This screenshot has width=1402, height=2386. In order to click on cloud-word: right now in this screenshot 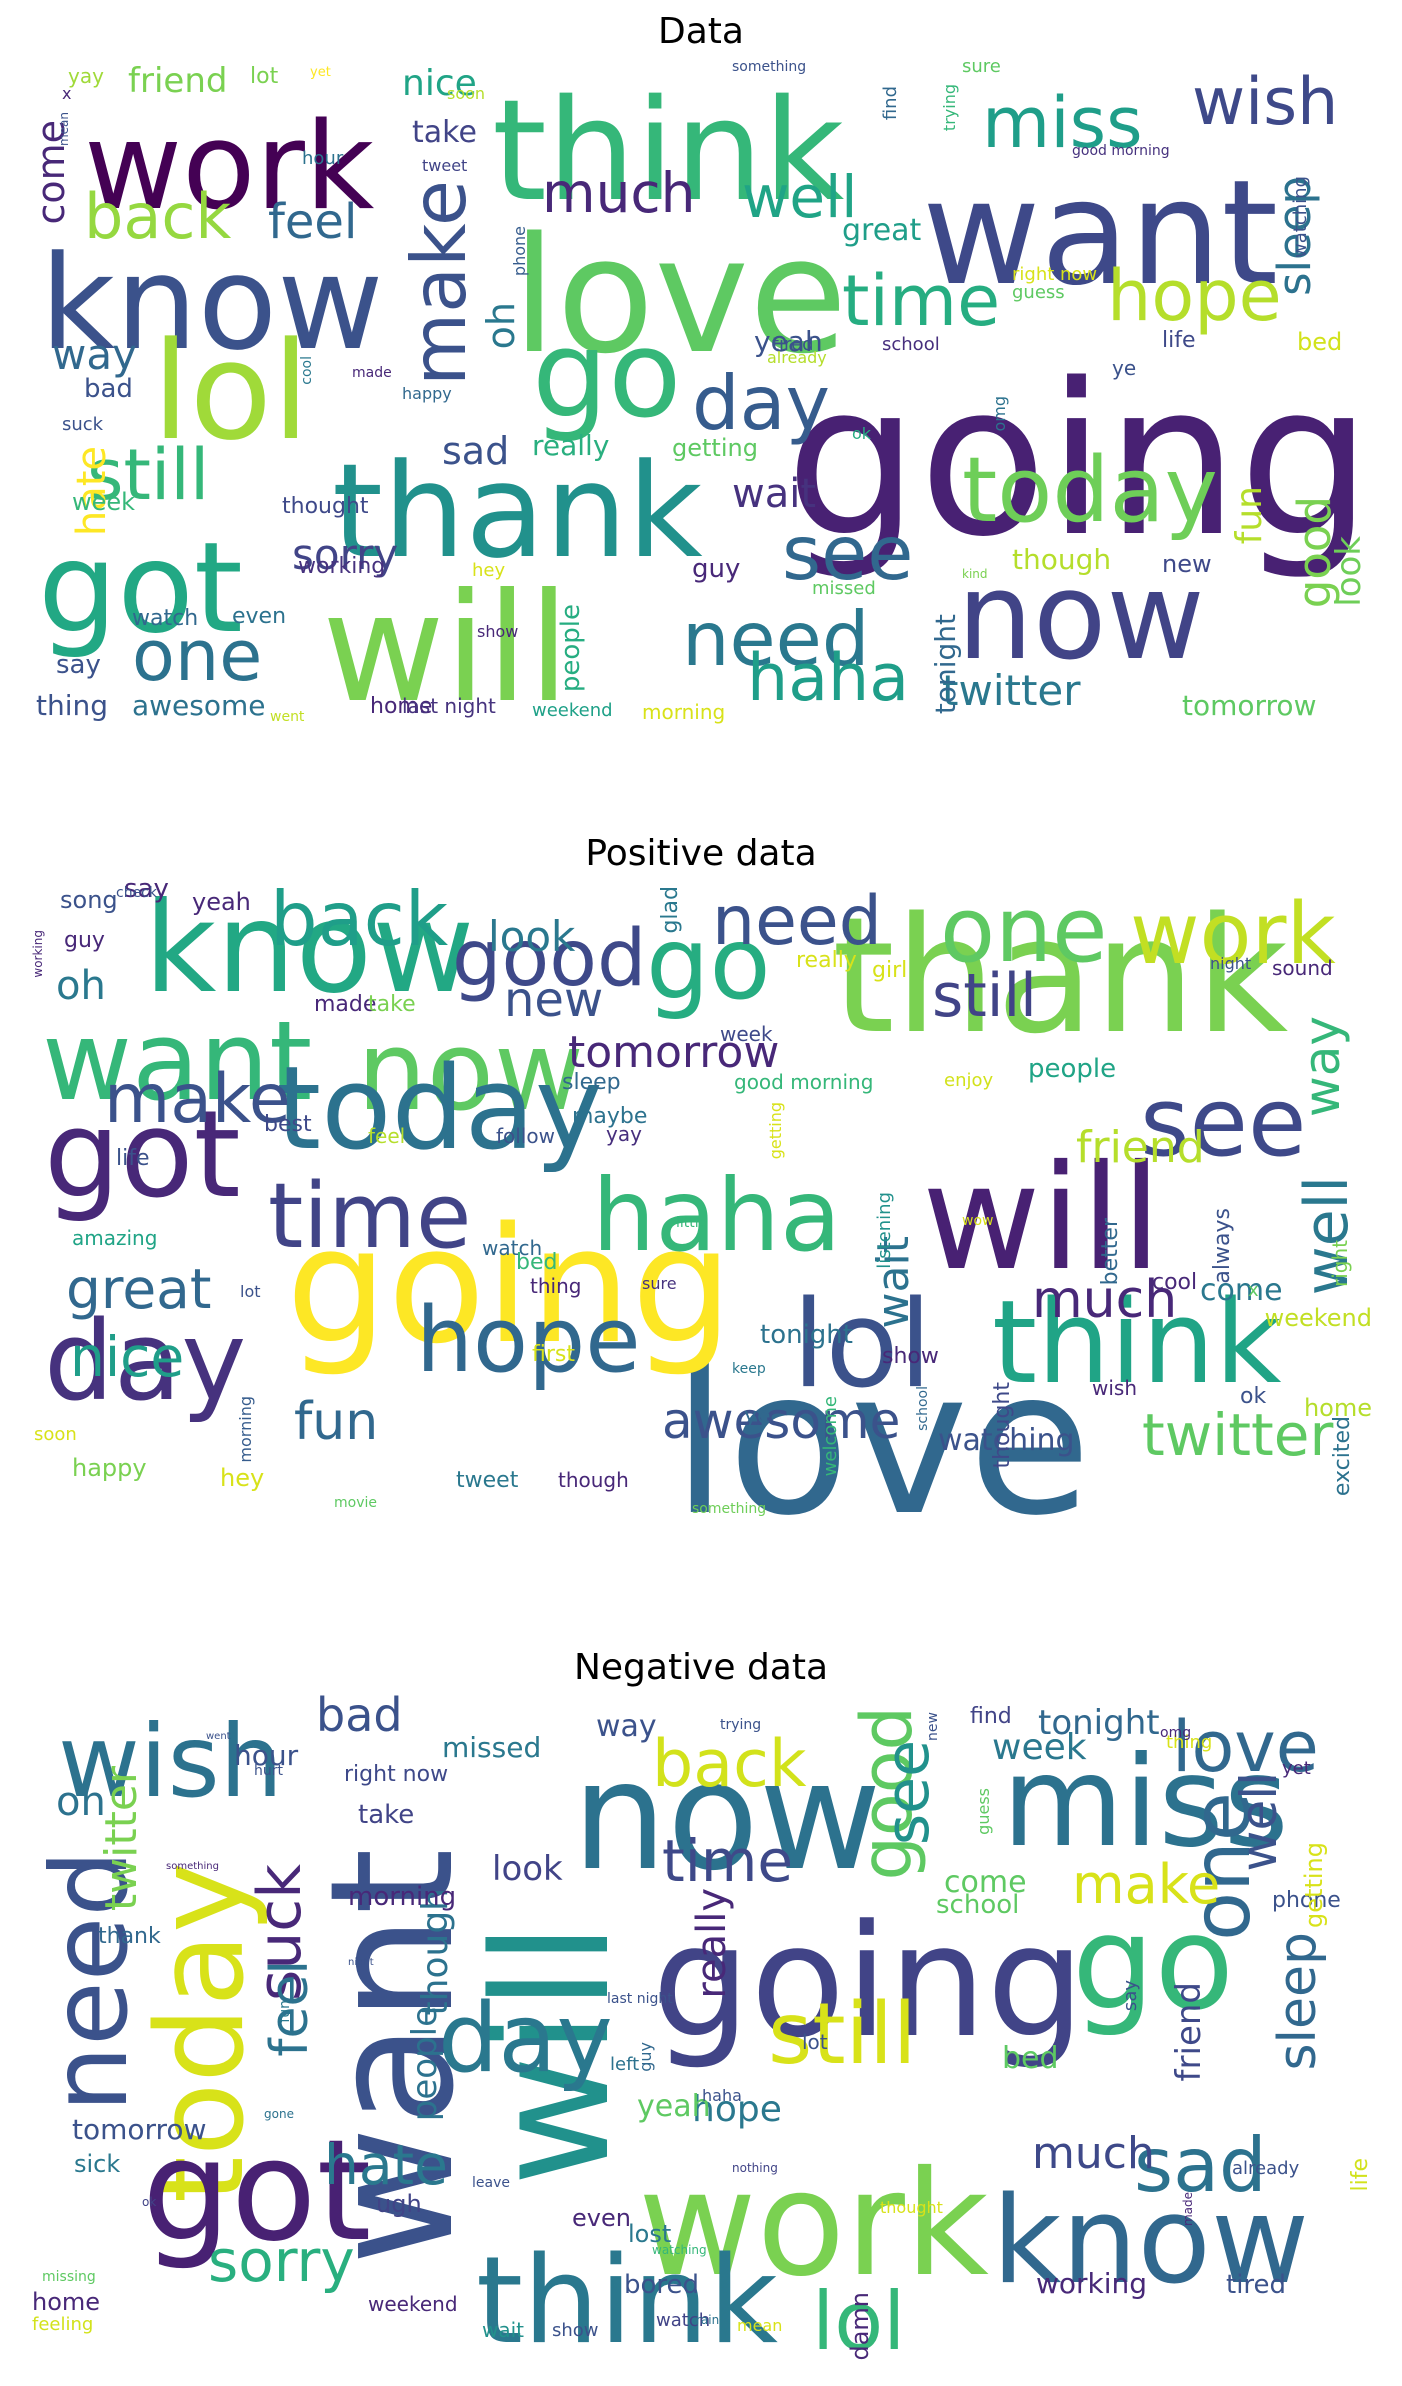, I will do `click(1055, 274)`.